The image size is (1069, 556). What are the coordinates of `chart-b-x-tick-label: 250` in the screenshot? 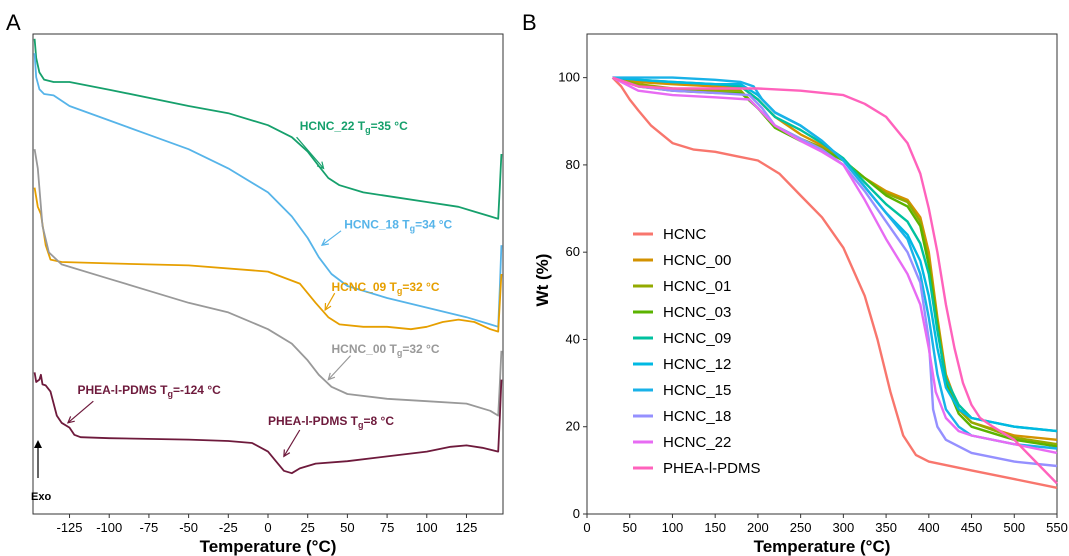 It's located at (801, 527).